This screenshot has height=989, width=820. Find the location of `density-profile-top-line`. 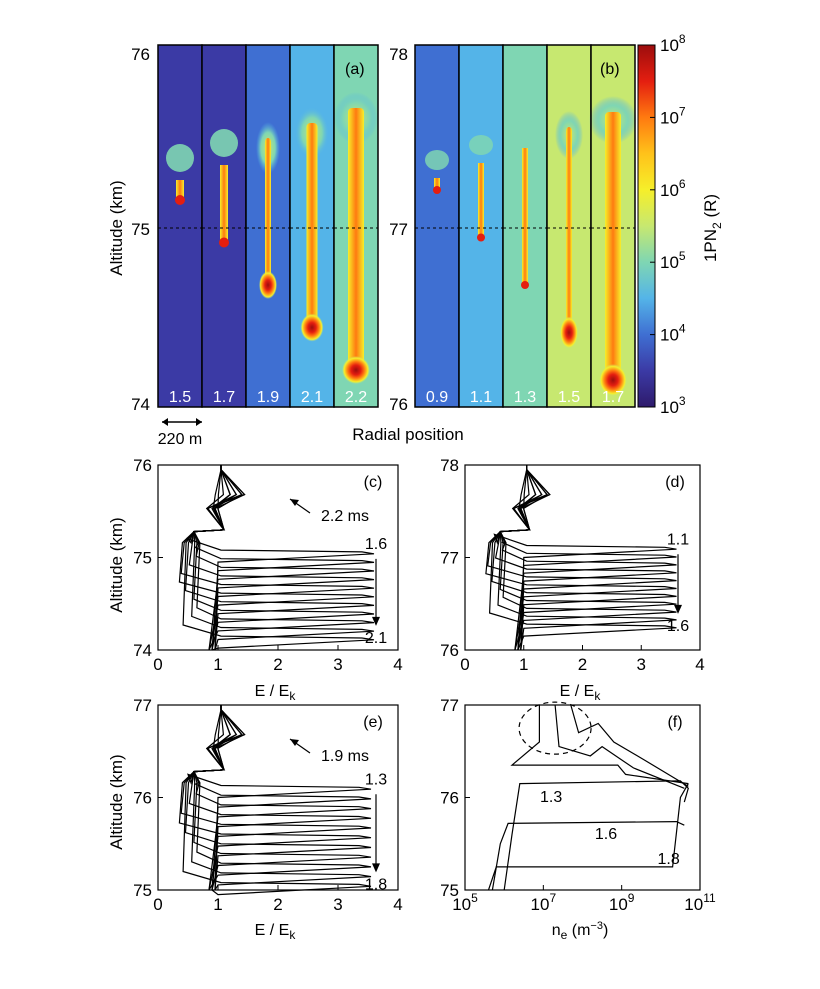

density-profile-top-line is located at coordinates (599, 745).